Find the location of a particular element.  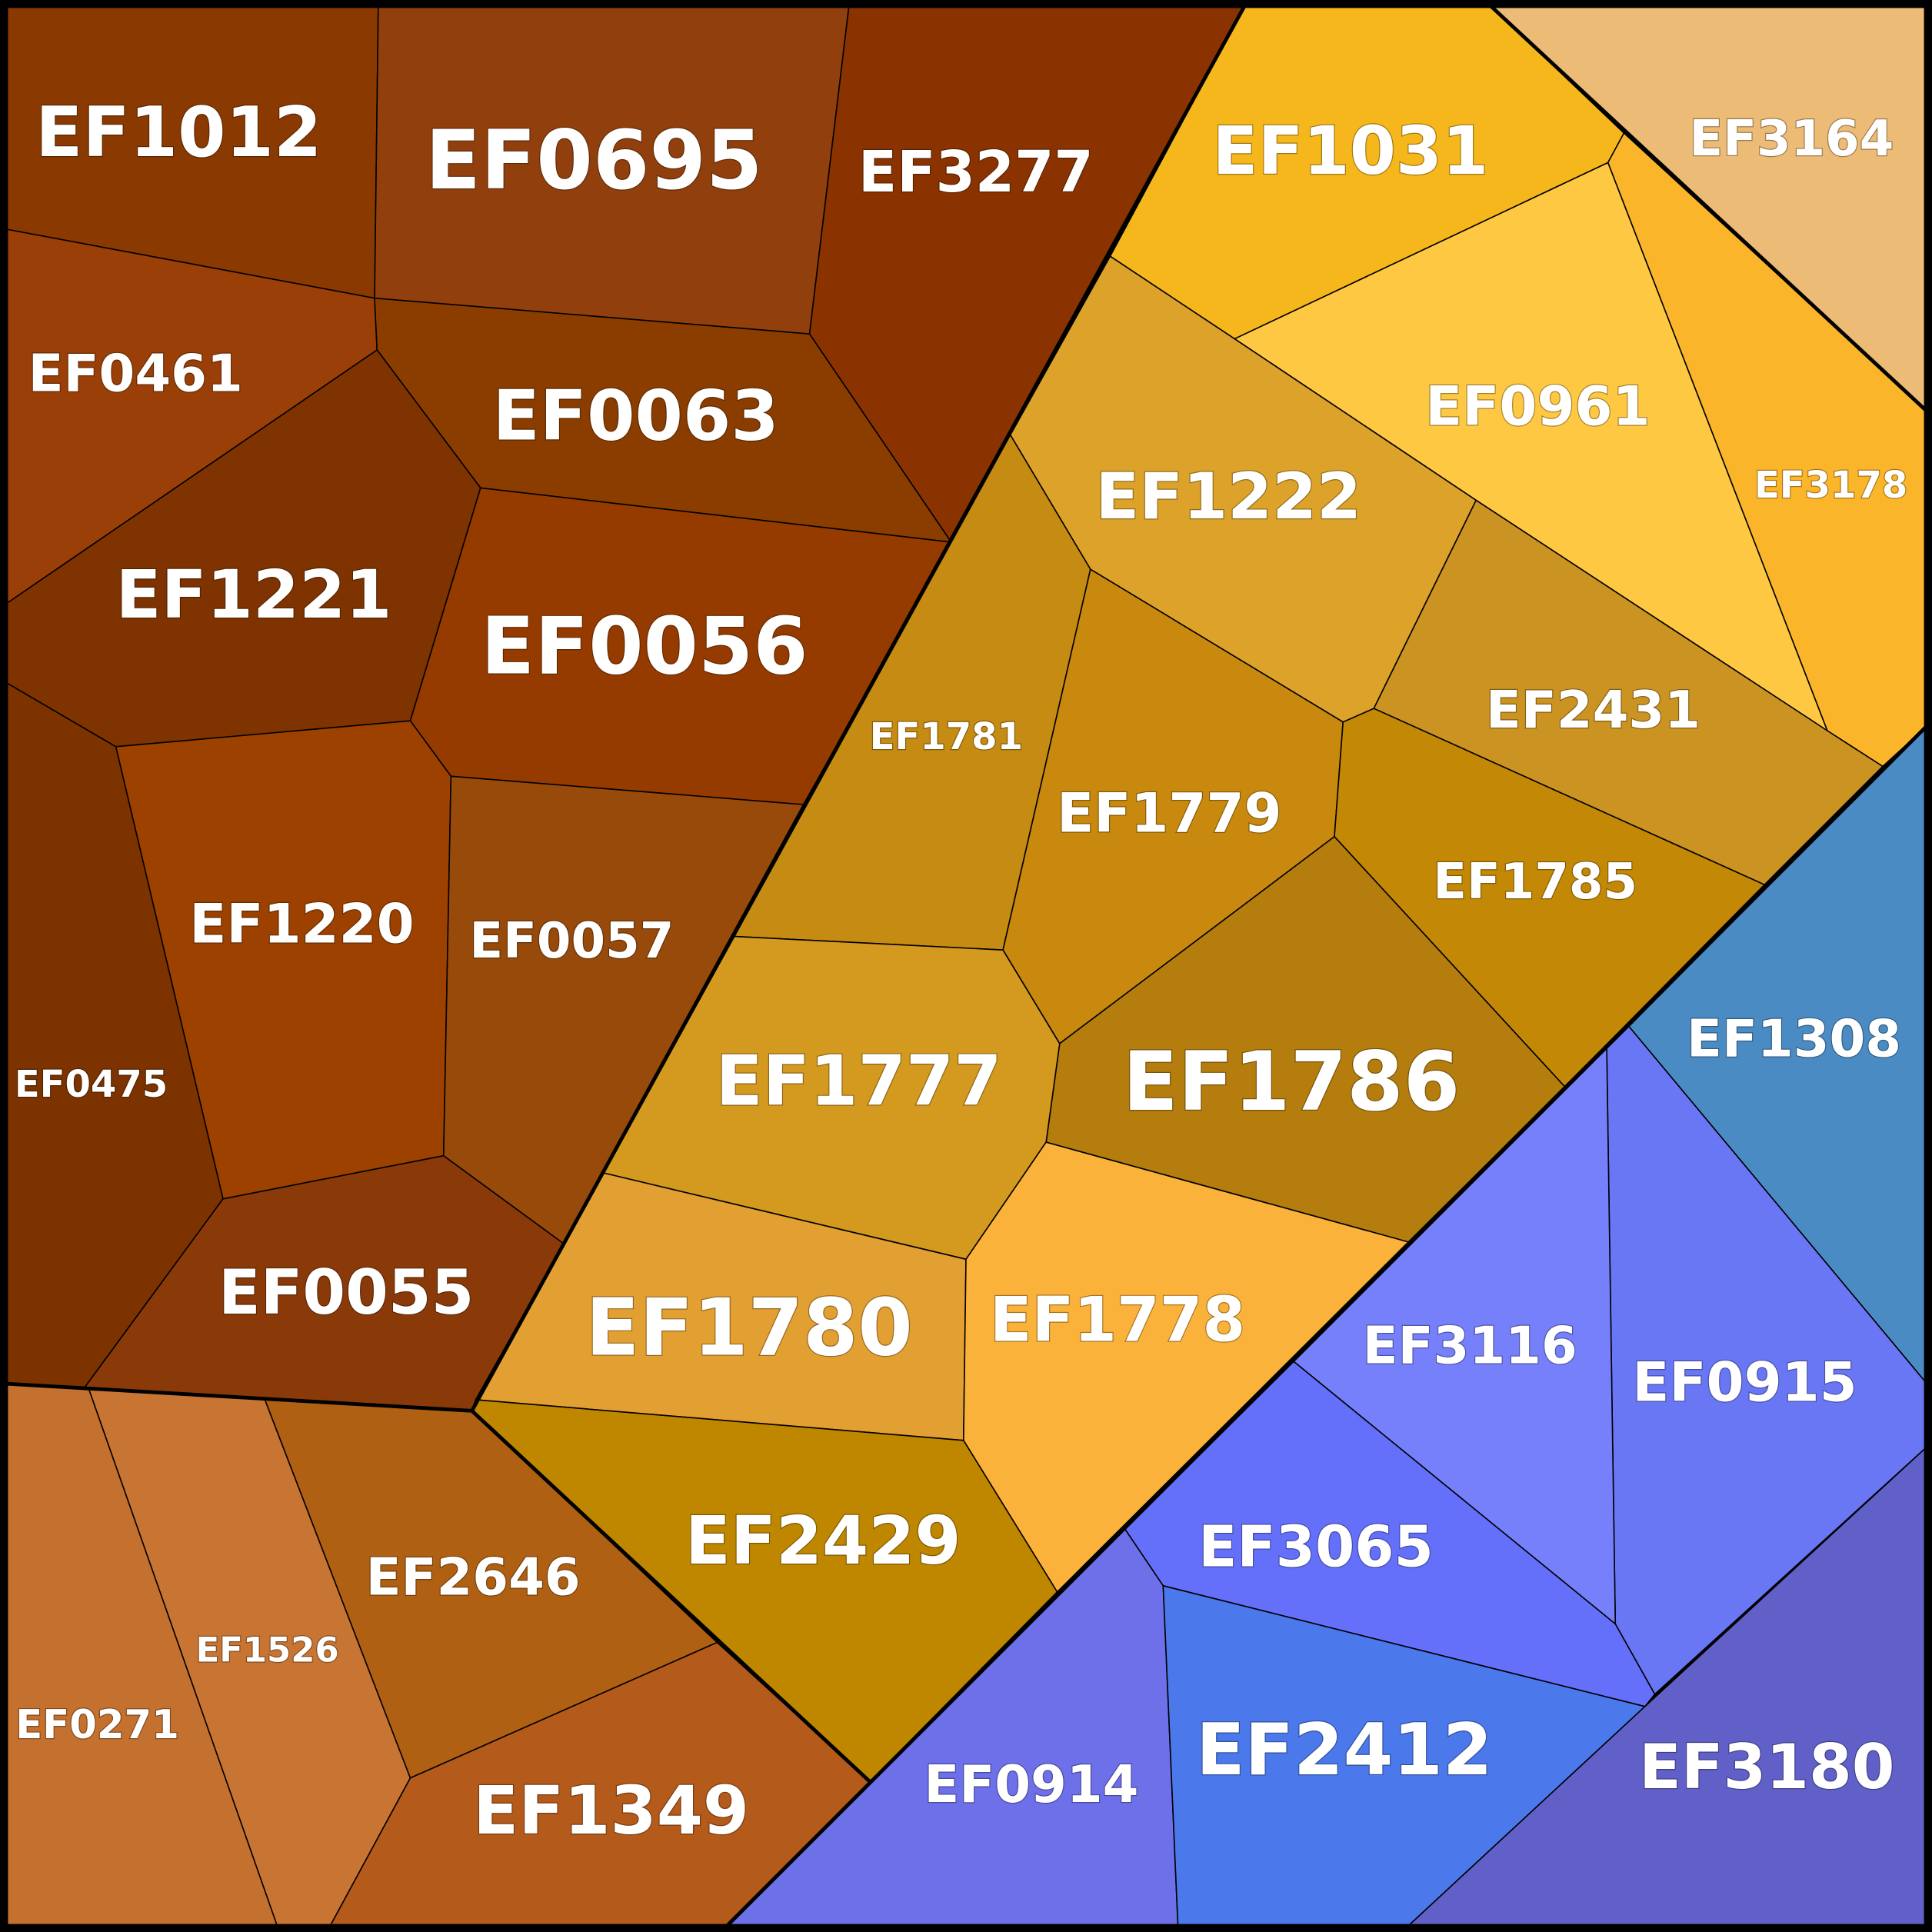

cell-label: EF1526 is located at coordinates (267, 1650).